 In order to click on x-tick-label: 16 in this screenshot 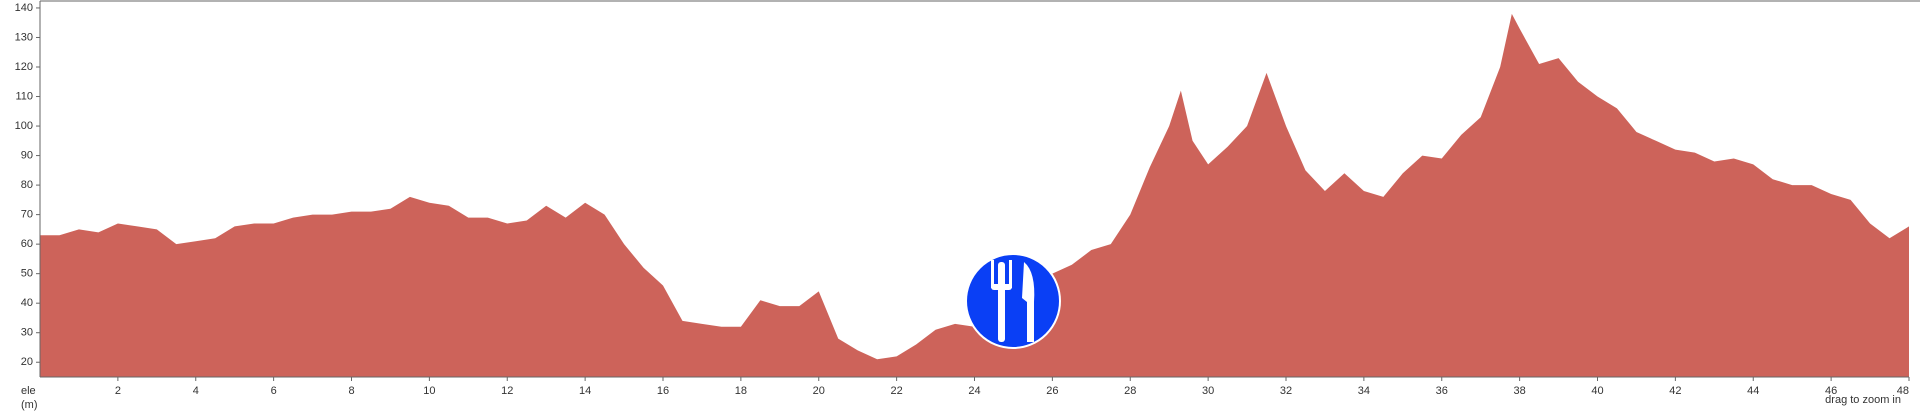, I will do `click(663, 391)`.